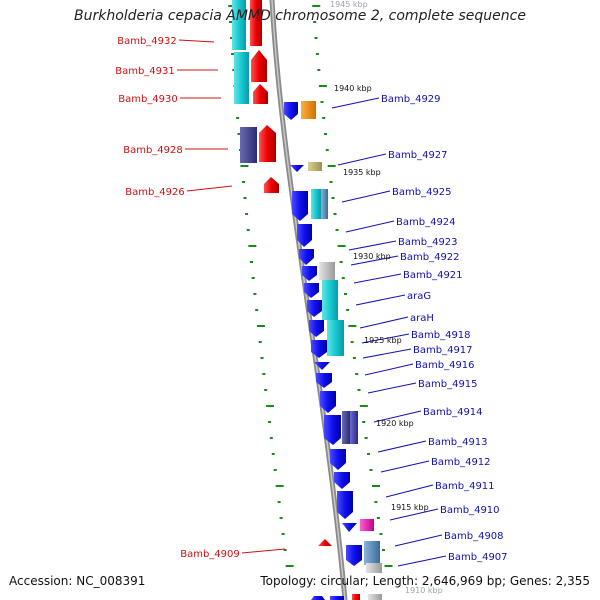  Describe the element at coordinates (426, 222) in the screenshot. I see `right-gene-label: Bamb_4924` at that location.